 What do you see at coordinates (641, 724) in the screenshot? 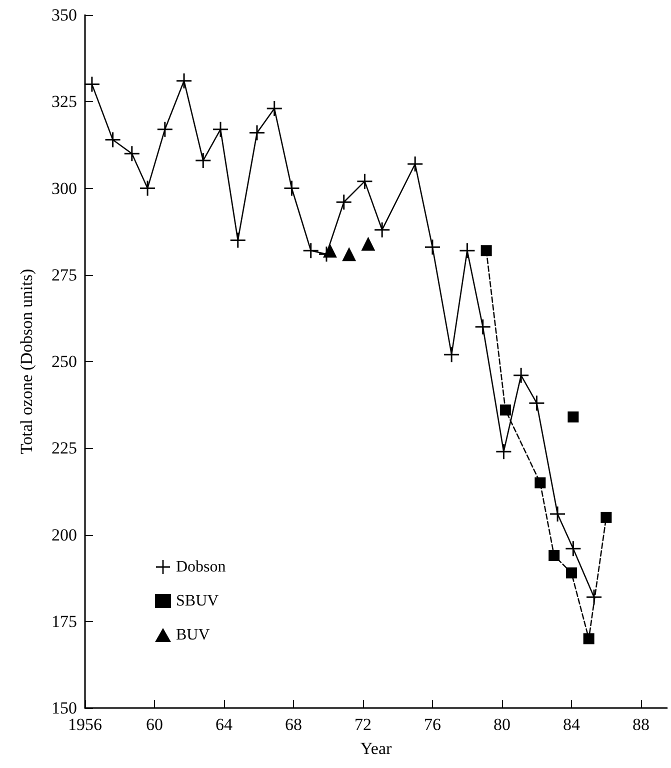
I see `x-tick-label: 88` at bounding box center [641, 724].